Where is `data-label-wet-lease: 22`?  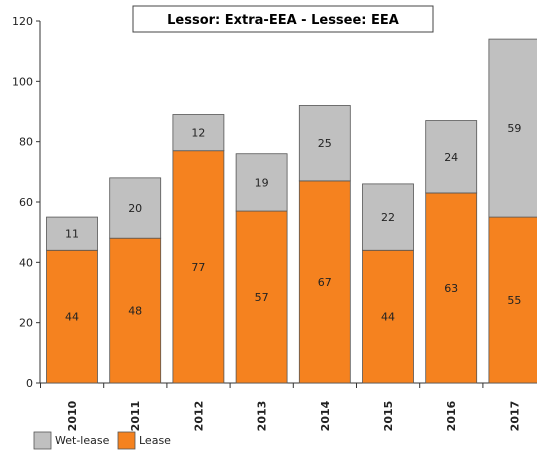 data-label-wet-lease: 22 is located at coordinates (388, 217).